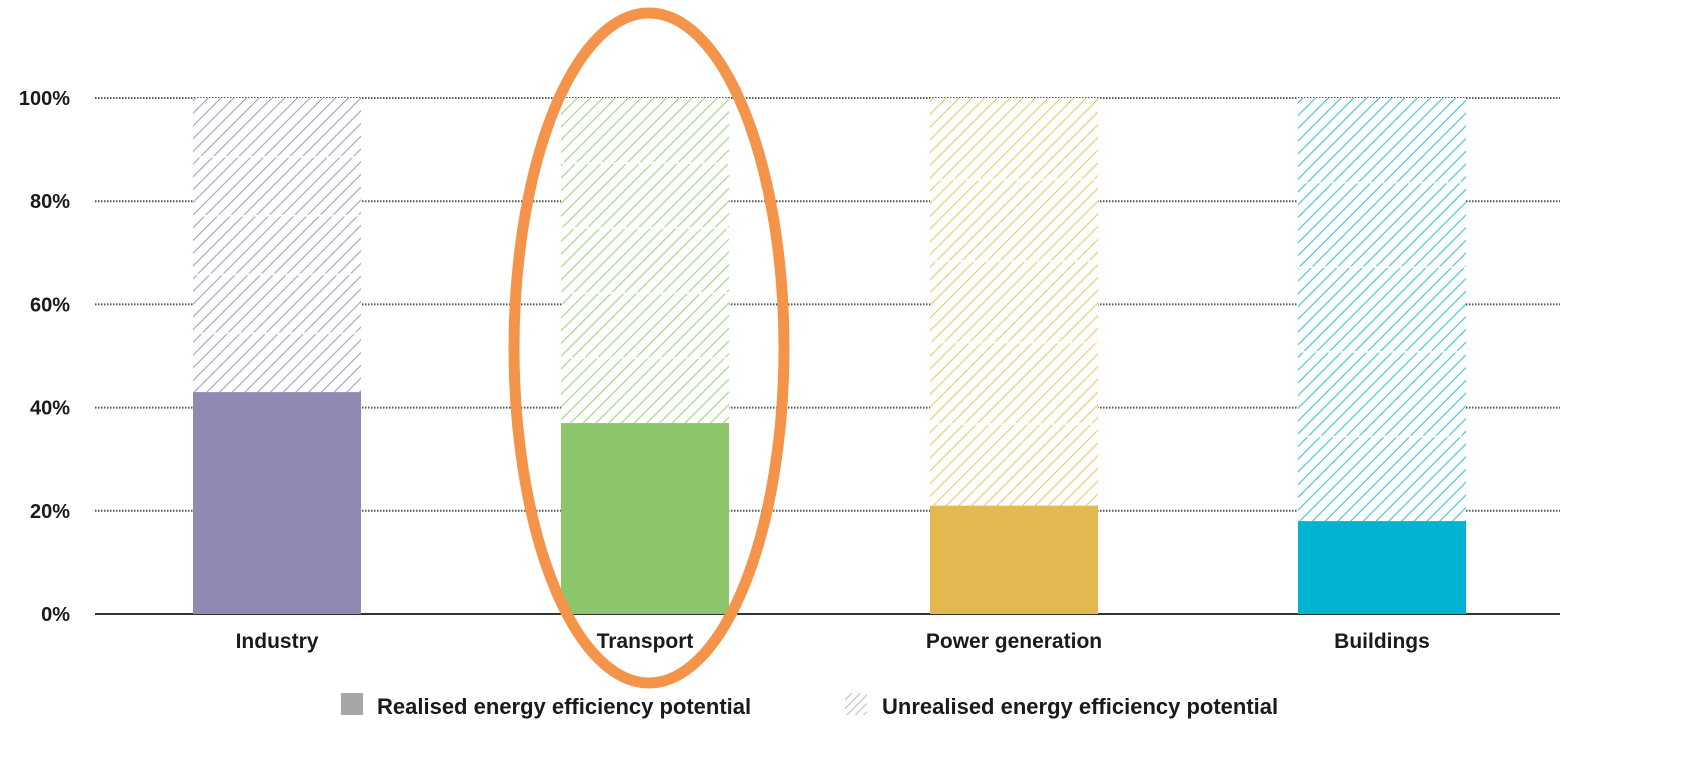  Describe the element at coordinates (1014, 641) in the screenshot. I see `category-label-power-generation: Power generation` at that location.